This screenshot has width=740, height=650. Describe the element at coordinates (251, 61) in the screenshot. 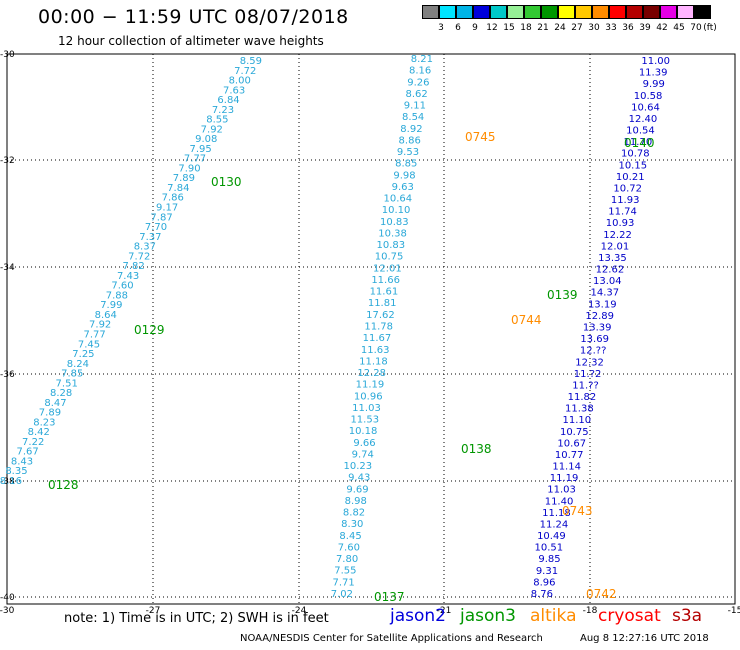

I see `swh-value: 8.59` at that location.